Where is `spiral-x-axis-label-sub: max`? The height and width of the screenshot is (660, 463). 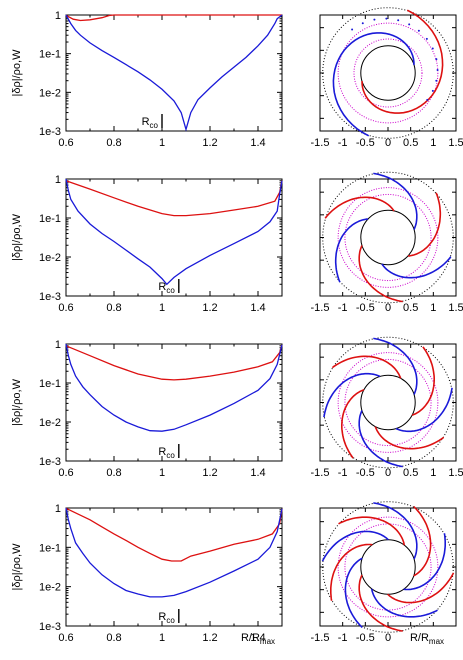 spiral-x-axis-label-sub: max is located at coordinates (436, 641).